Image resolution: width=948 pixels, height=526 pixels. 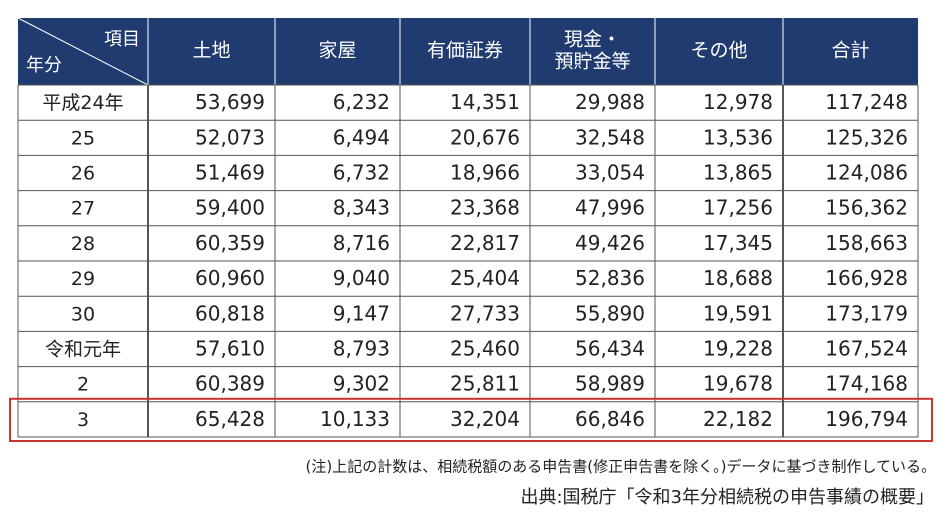 What do you see at coordinates (355, 419) in the screenshot?
I see `cell-value: 10,133` at bounding box center [355, 419].